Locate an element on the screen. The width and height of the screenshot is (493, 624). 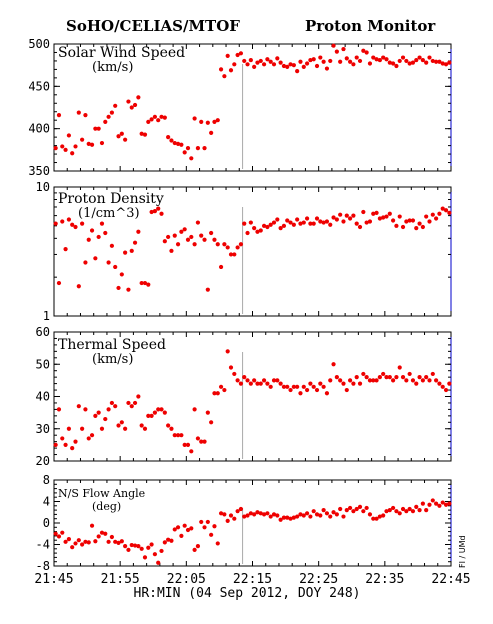
y-tick-label: 60 is located at coordinates (43, 332).